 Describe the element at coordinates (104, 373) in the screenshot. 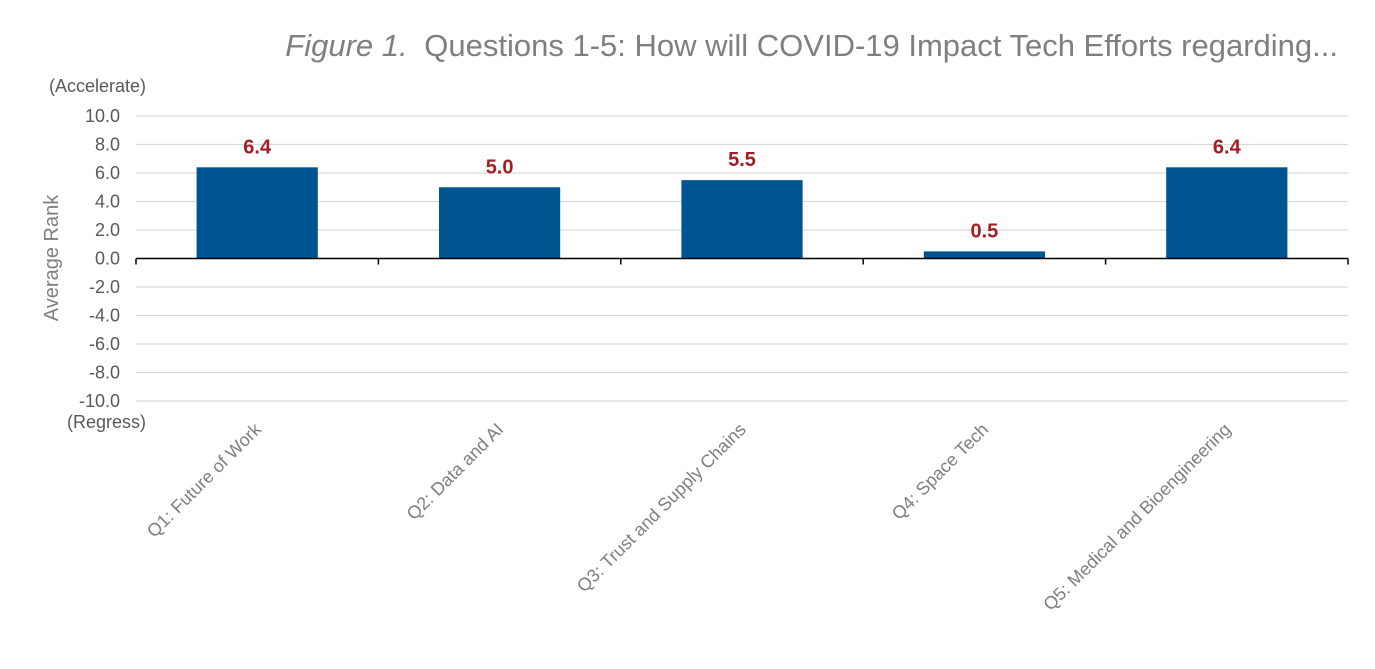

I see `y-tick-label: -8.0` at that location.